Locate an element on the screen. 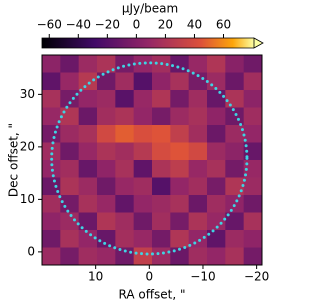 The height and width of the screenshot is (303, 320). colorbar-tick-label: 40 is located at coordinates (194, 25).